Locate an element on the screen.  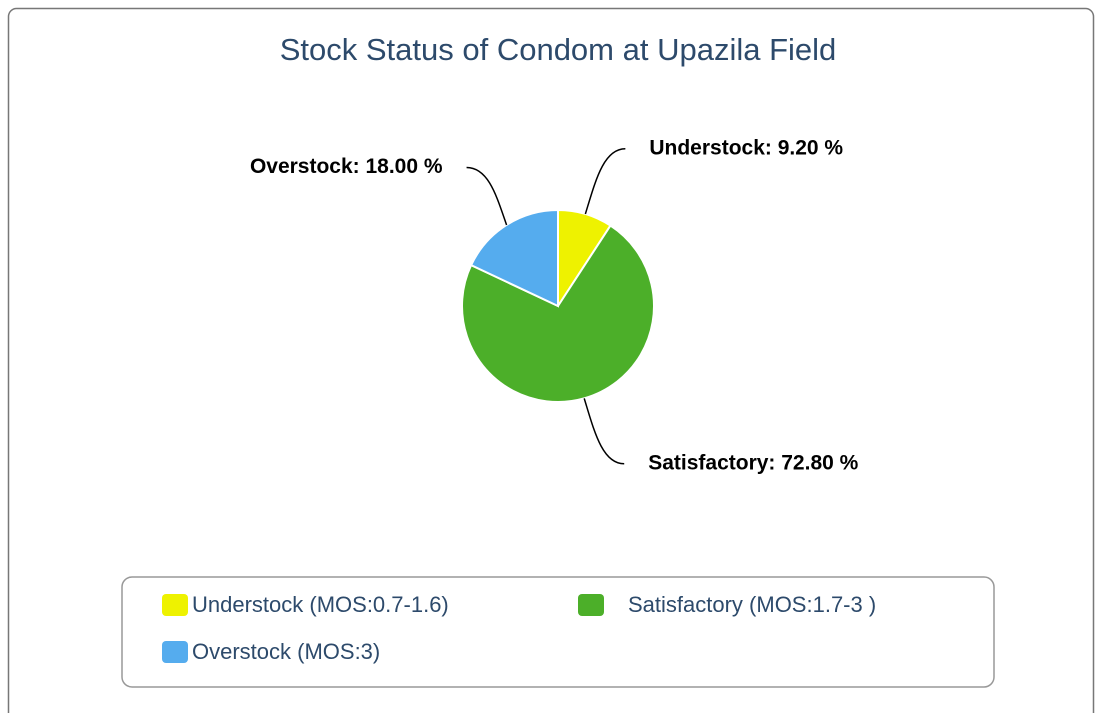
legend-label: Satisfactory (MOS:1.7-3 ) is located at coordinates (752, 604).